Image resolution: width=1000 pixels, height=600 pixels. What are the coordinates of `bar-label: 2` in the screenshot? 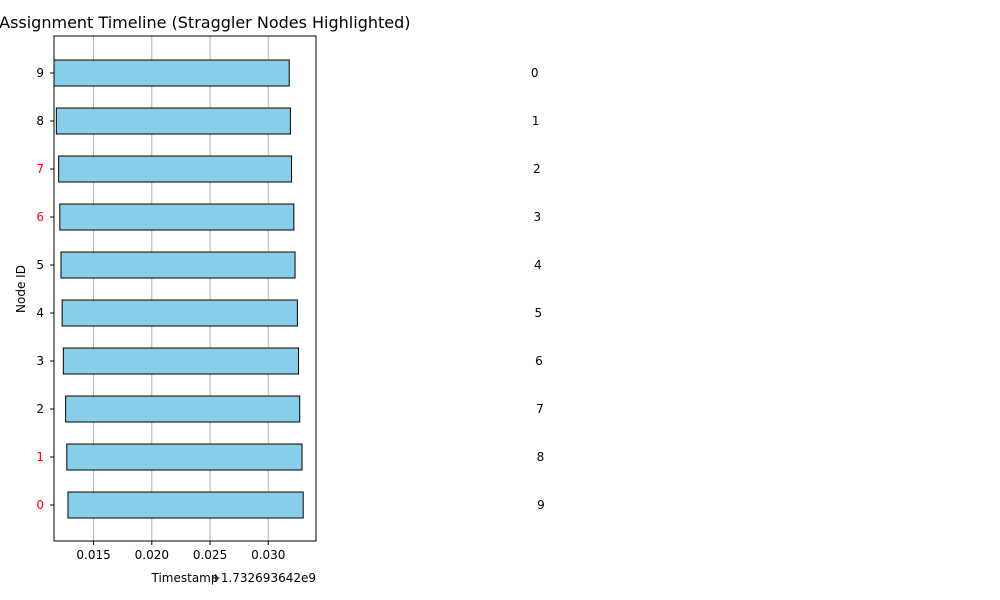 It's located at (537, 169).